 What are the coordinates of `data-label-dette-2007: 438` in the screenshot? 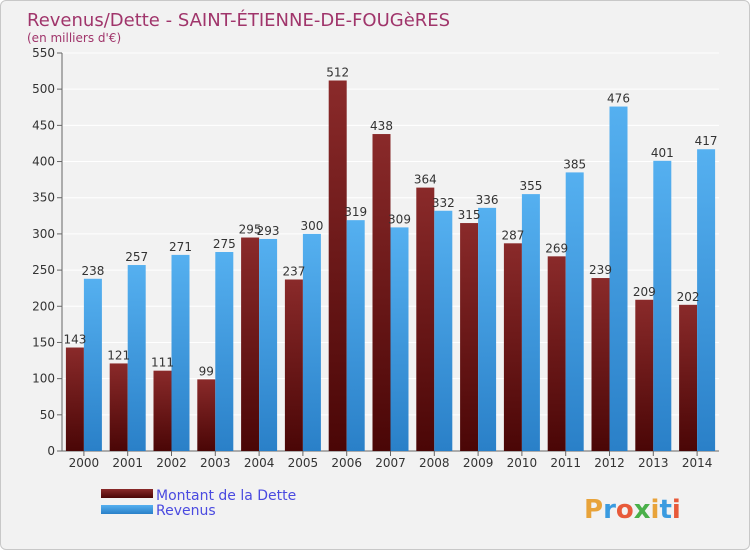 It's located at (381, 126).